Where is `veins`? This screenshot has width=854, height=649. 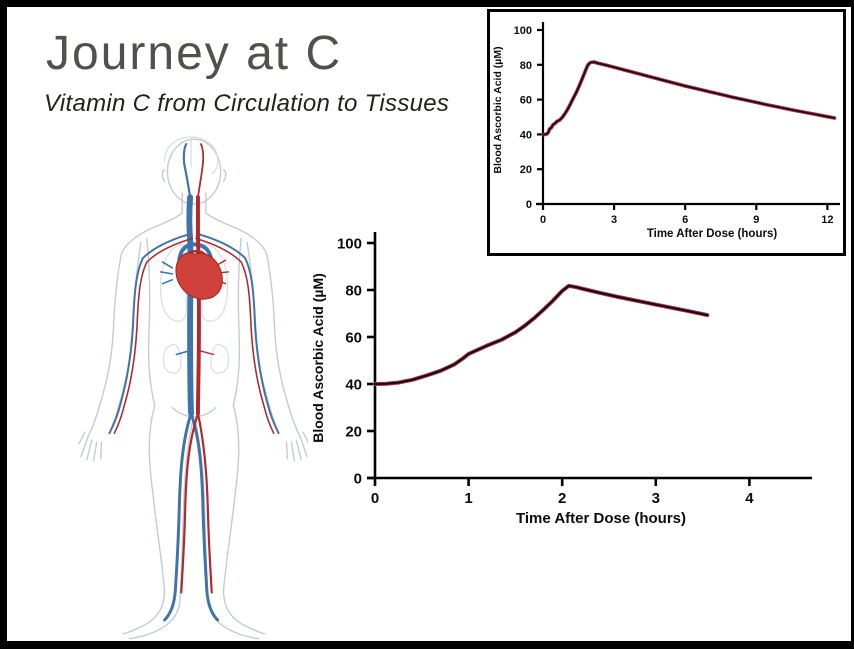
veins is located at coordinates (194, 382).